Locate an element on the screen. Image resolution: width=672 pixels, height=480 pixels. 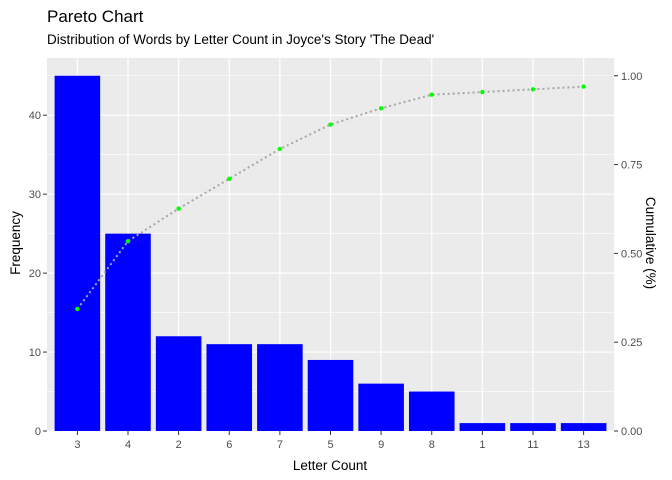
x-axis: 3 4 2 6 7 5 9 8 1 11 13 is located at coordinates (332, 441).